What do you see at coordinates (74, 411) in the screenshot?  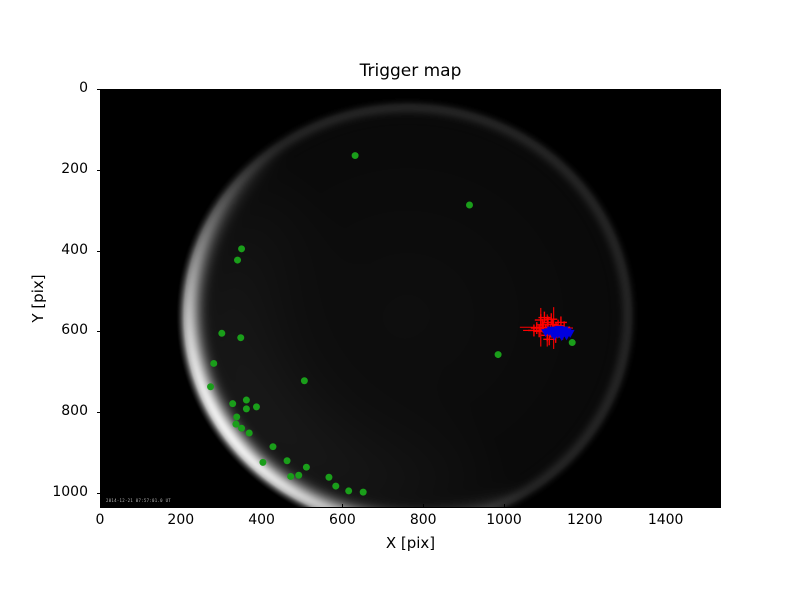 I see `y-tick-label: 800` at bounding box center [74, 411].